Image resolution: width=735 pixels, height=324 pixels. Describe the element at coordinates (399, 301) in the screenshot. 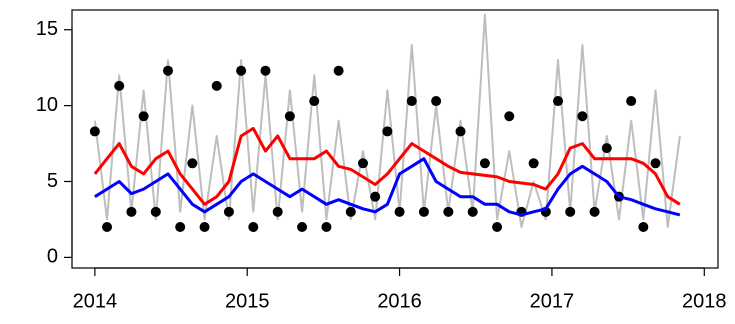

I see `x-tick-label: 2016` at that location.